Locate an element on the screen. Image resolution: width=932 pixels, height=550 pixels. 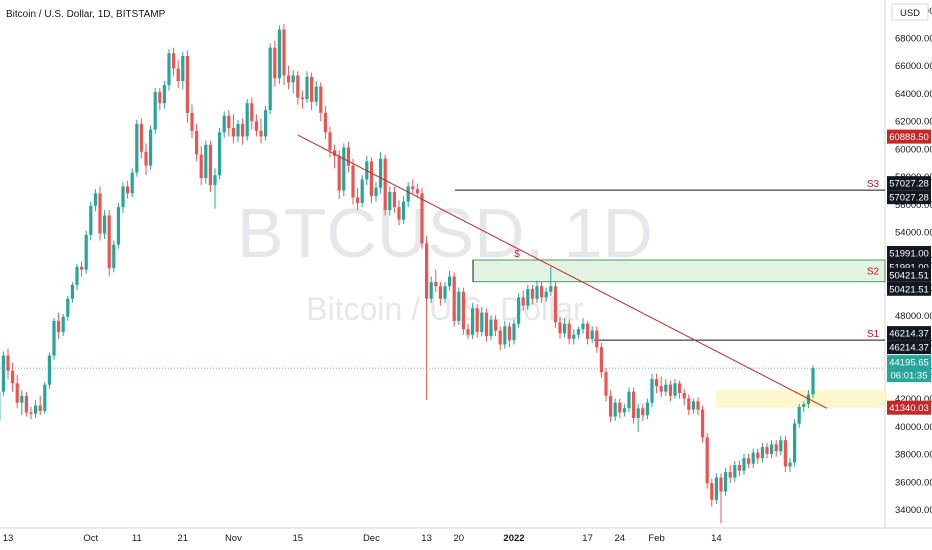
price-label-s2-bot-b-text: 50421.51 is located at coordinates (909, 289).